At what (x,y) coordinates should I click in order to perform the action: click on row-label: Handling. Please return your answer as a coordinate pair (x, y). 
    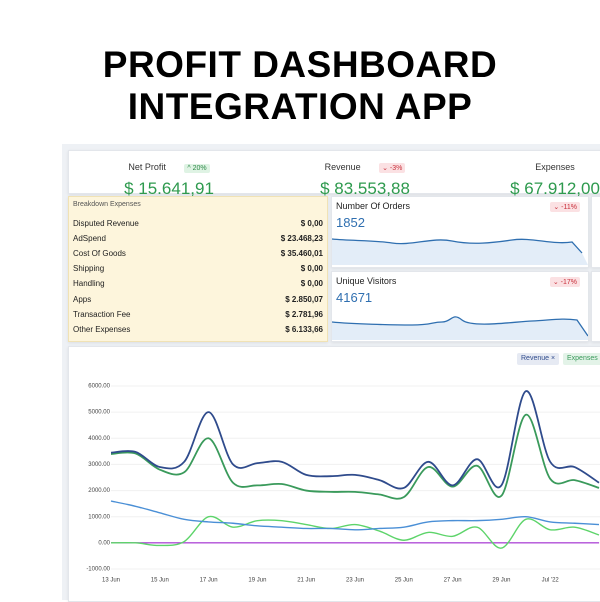
    Looking at the image, I should click on (89, 284).